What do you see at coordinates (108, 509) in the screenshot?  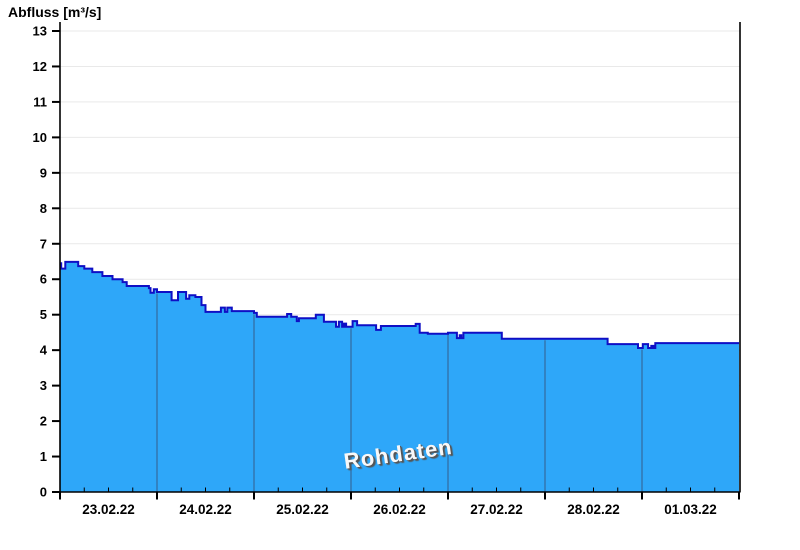 I see `x-tick-label: 23.02.22` at bounding box center [108, 509].